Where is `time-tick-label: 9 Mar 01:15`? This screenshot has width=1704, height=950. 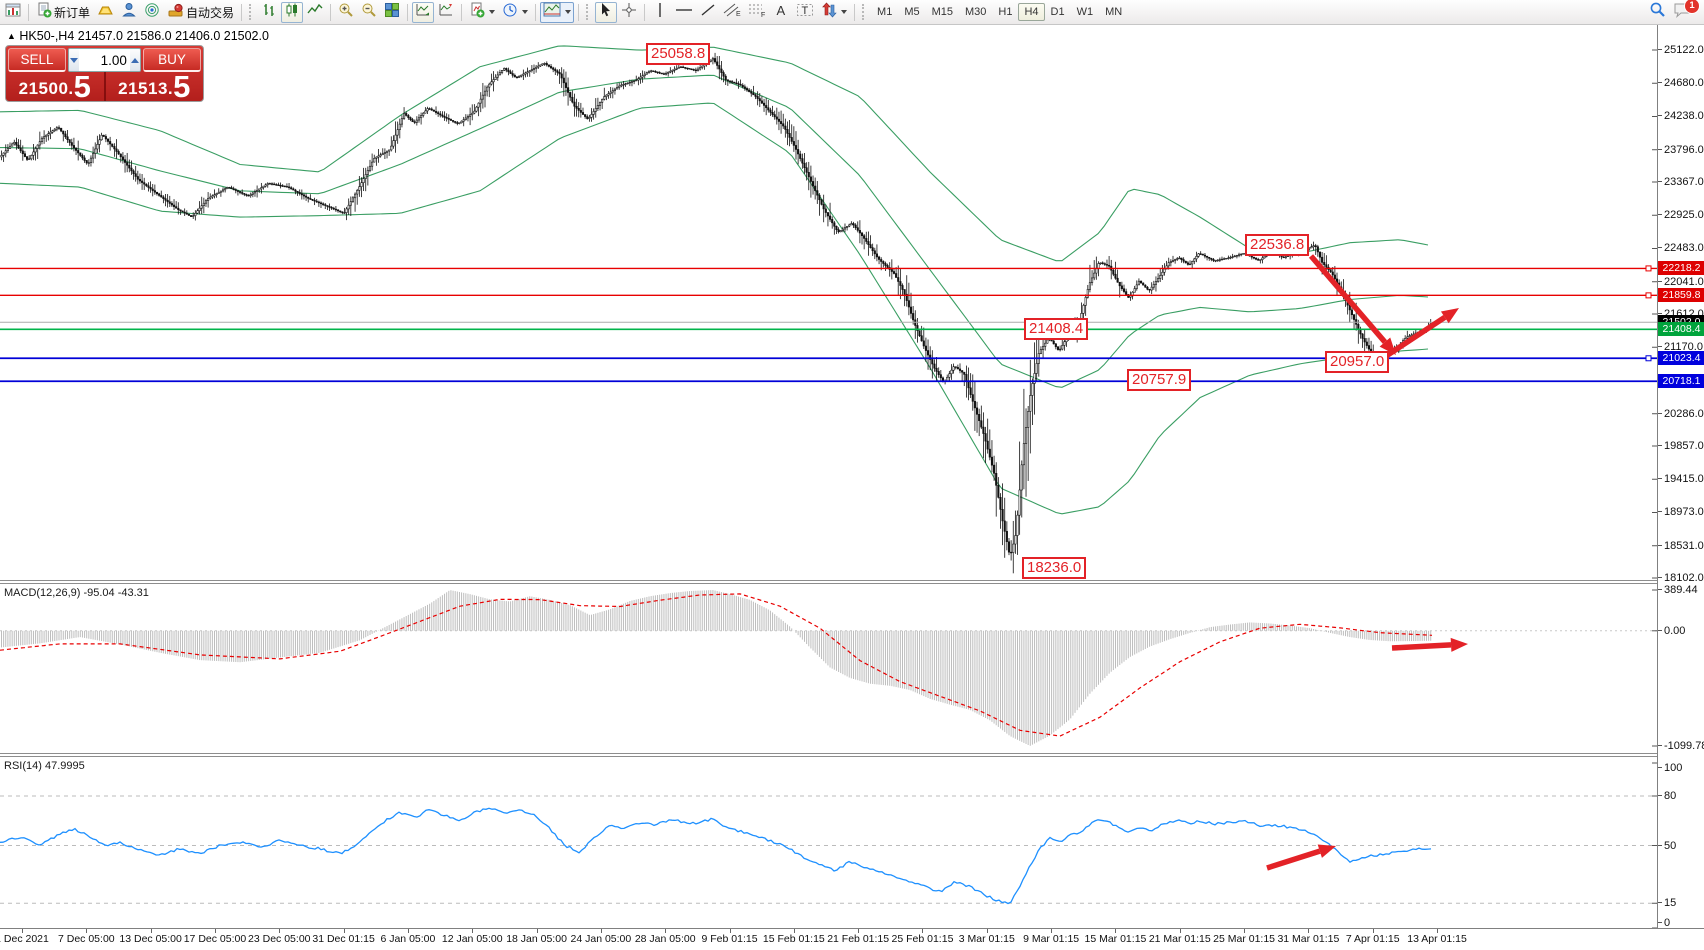 time-tick-label: 9 Mar 01:15 is located at coordinates (1051, 939).